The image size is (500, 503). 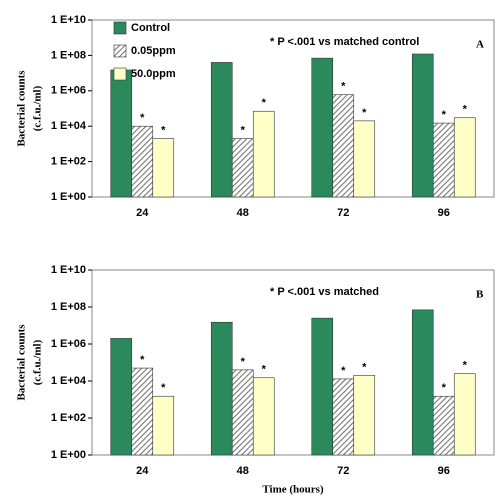 What do you see at coordinates (324, 292) in the screenshot?
I see `annotation: * P <.001 vs matched` at bounding box center [324, 292].